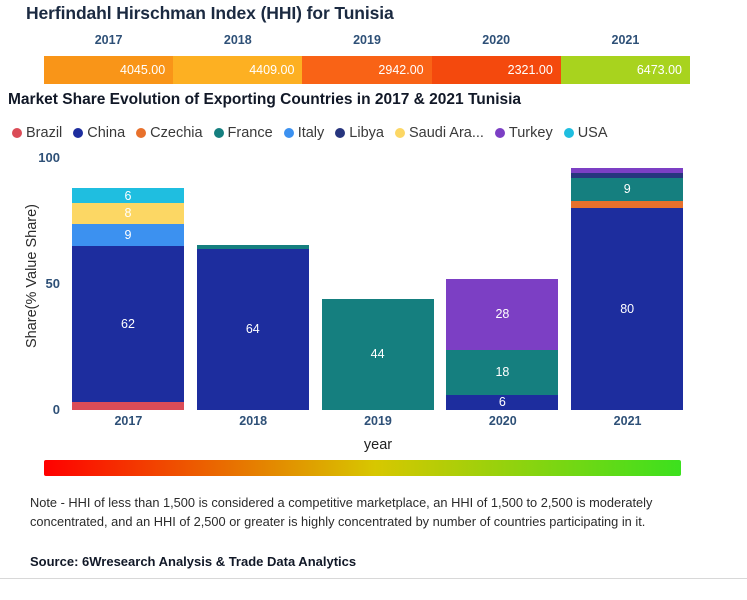 This screenshot has height=600, width=747. I want to click on legend-label: Czechia, so click(176, 133).